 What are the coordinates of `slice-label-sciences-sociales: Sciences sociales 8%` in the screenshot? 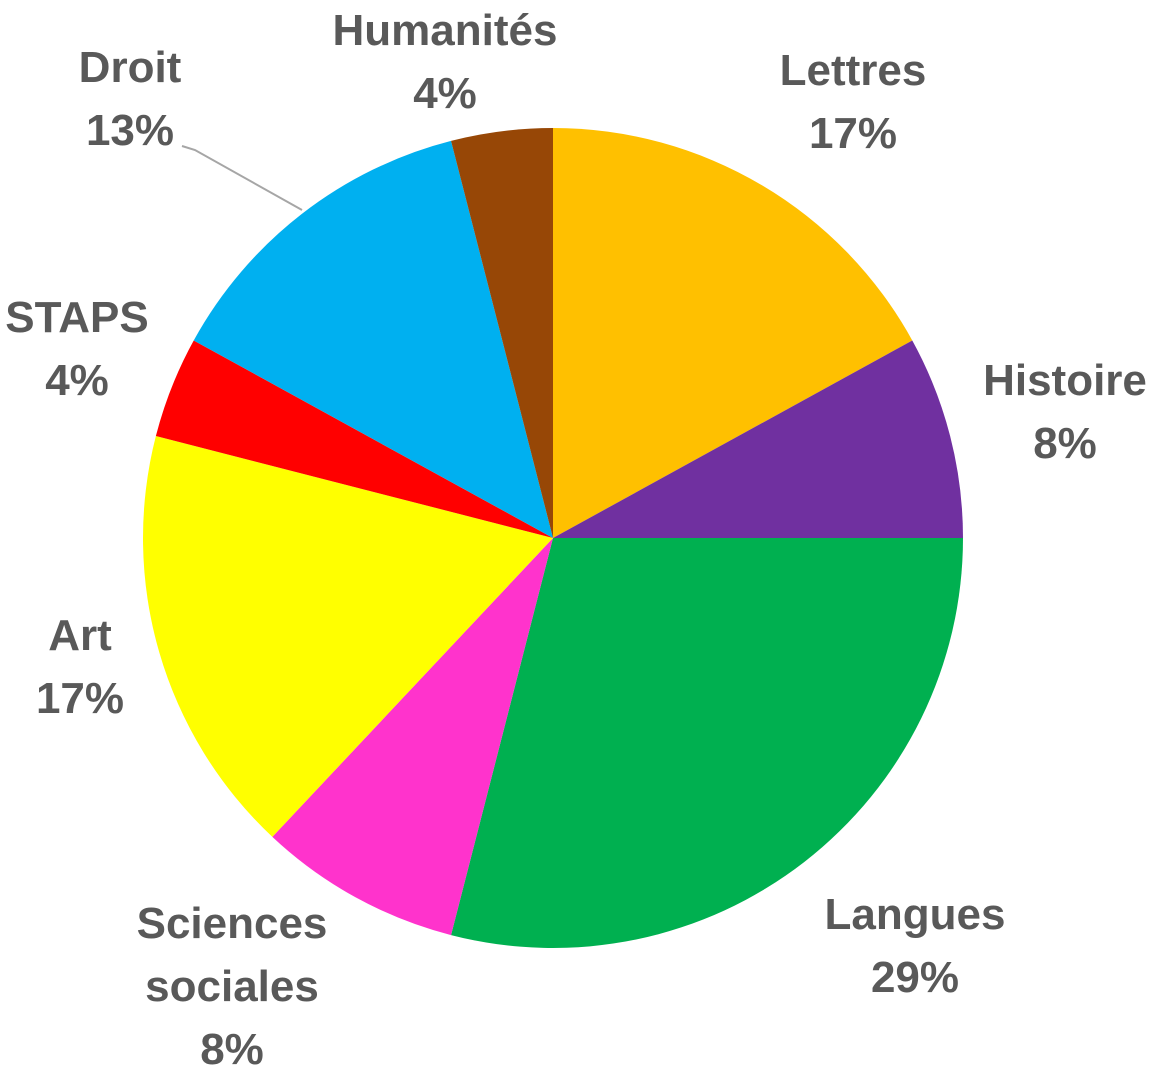 It's located at (232, 985).